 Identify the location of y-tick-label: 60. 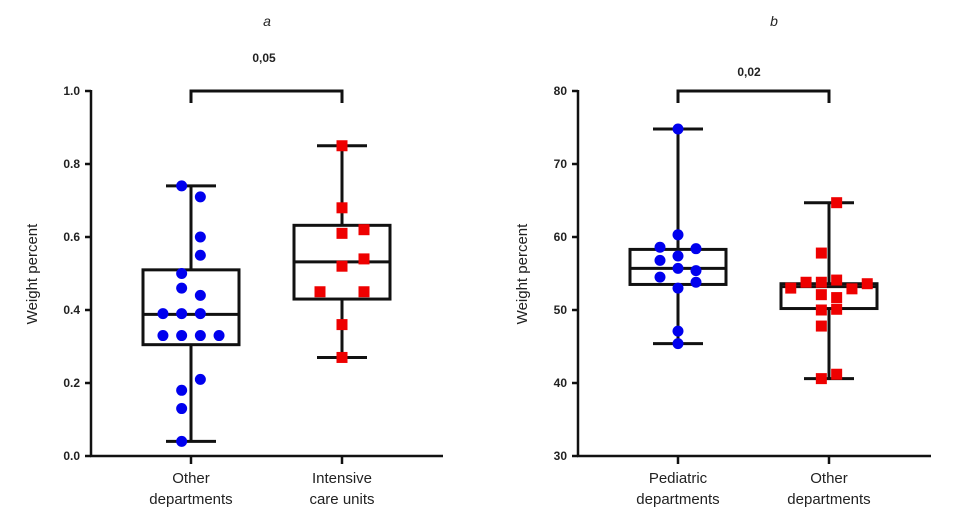
(561, 237).